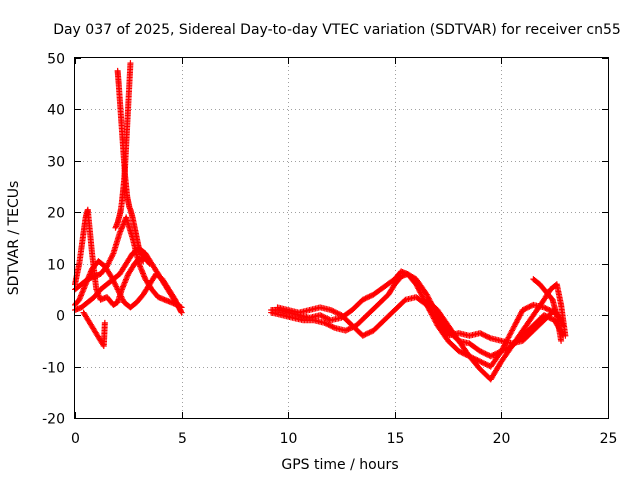  Describe the element at coordinates (182, 439) in the screenshot. I see `x-tick-label: 5` at that location.